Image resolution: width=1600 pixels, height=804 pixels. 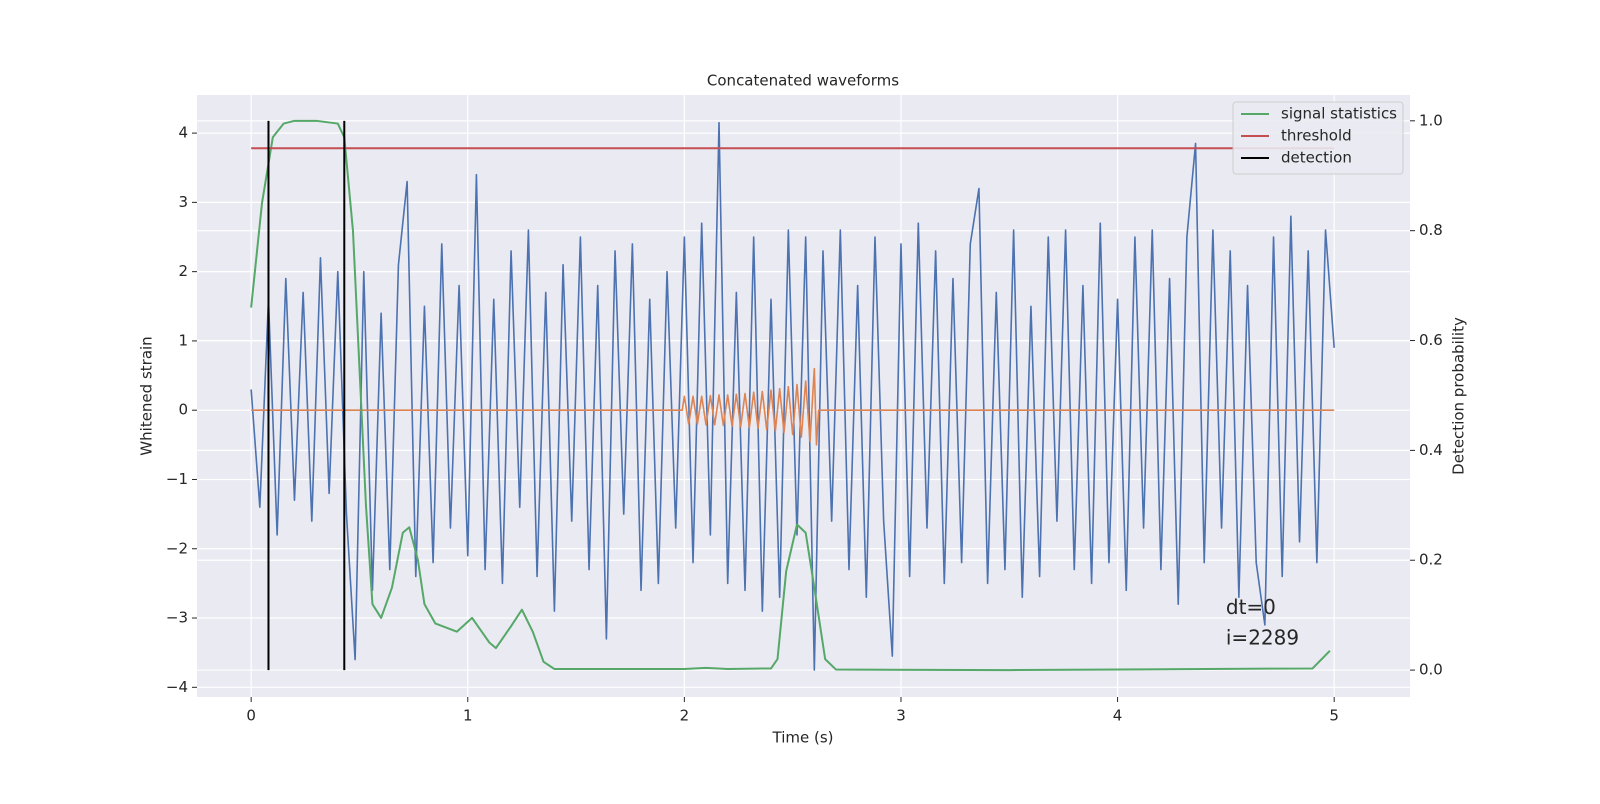 I want to click on legend-box, so click(x=1318, y=138).